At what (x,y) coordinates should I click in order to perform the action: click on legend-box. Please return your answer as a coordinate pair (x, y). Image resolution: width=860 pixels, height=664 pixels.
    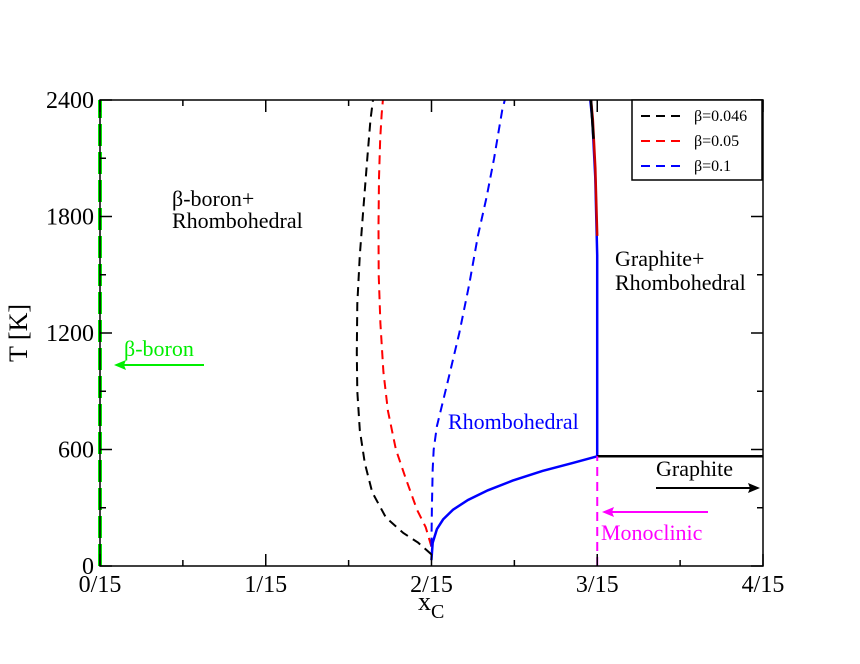
    Looking at the image, I should click on (697, 140).